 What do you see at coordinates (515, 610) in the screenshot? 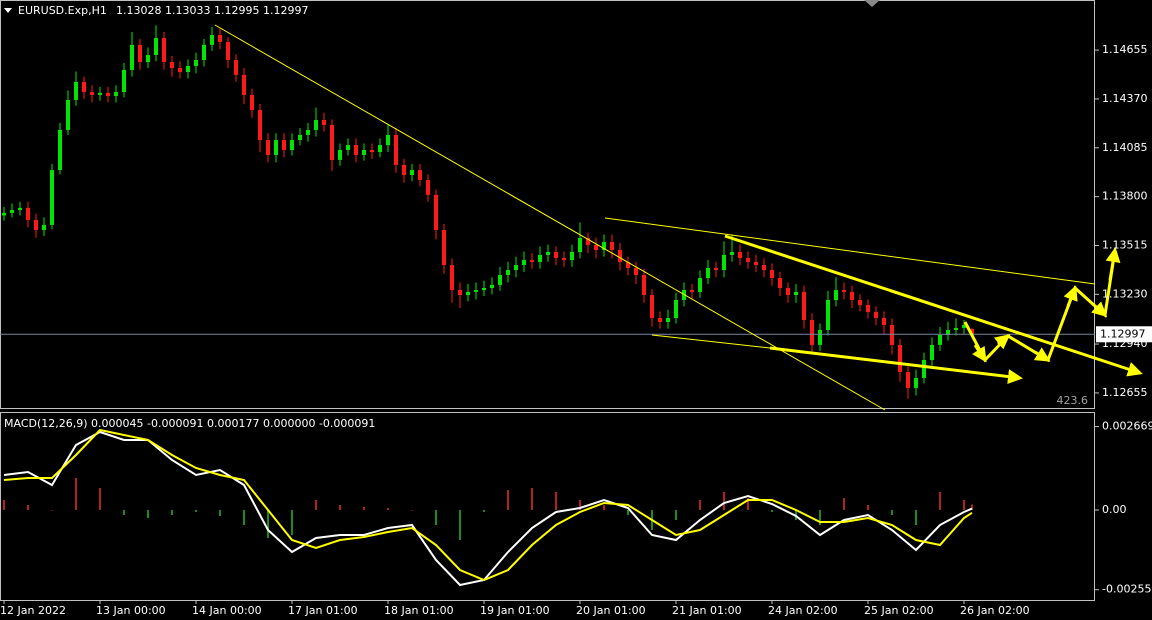
I see `x-tick-label: 19 Jan 01:00` at bounding box center [515, 610].